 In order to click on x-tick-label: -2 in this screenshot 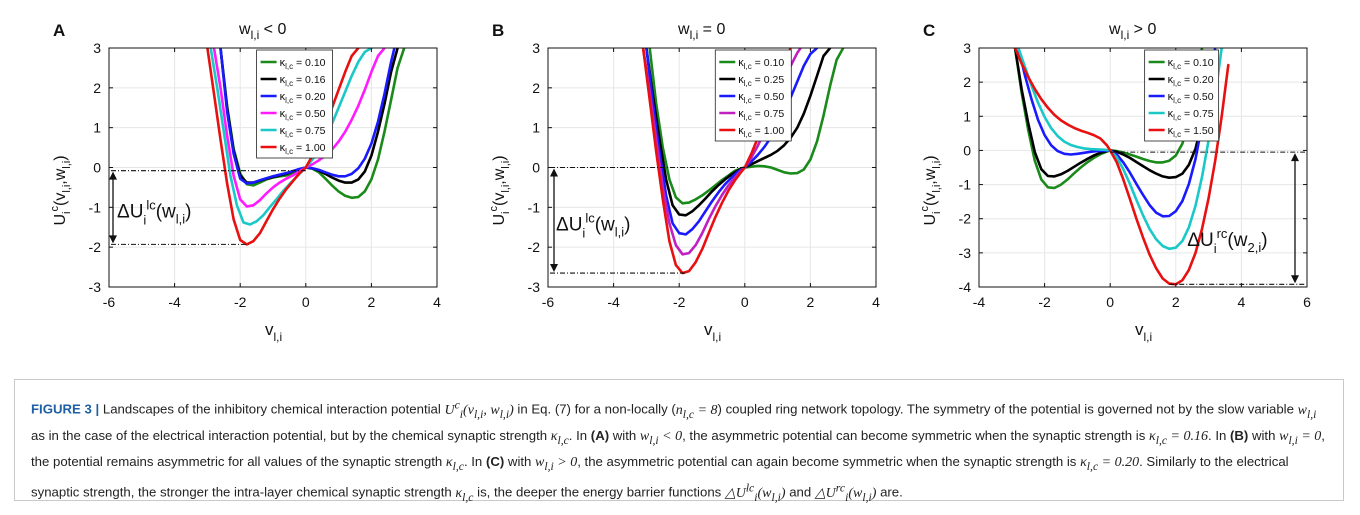, I will do `click(679, 302)`.